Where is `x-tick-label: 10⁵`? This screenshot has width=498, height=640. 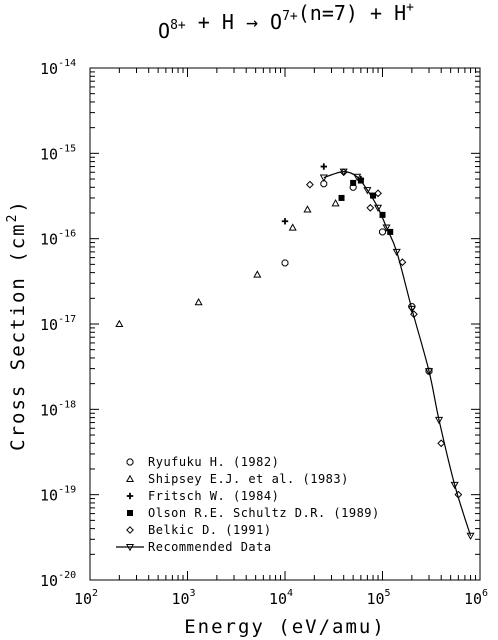 x-tick-label: 10⁵ is located at coordinates (378, 598).